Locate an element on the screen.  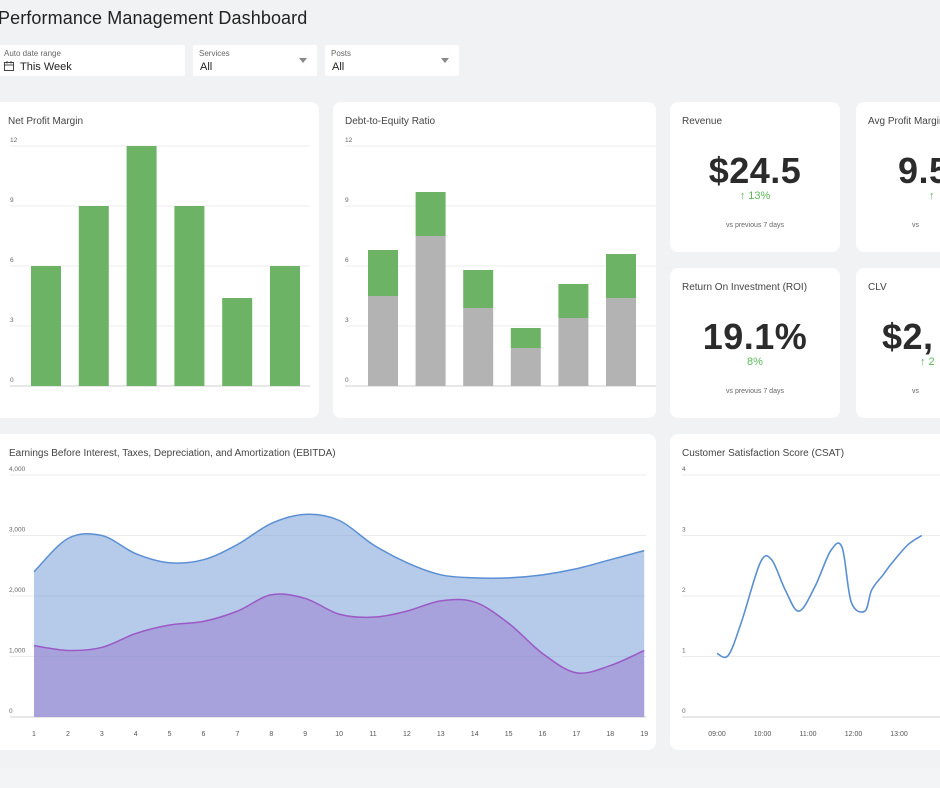
avg-profit-margin-change: ↑ is located at coordinates (932, 196).